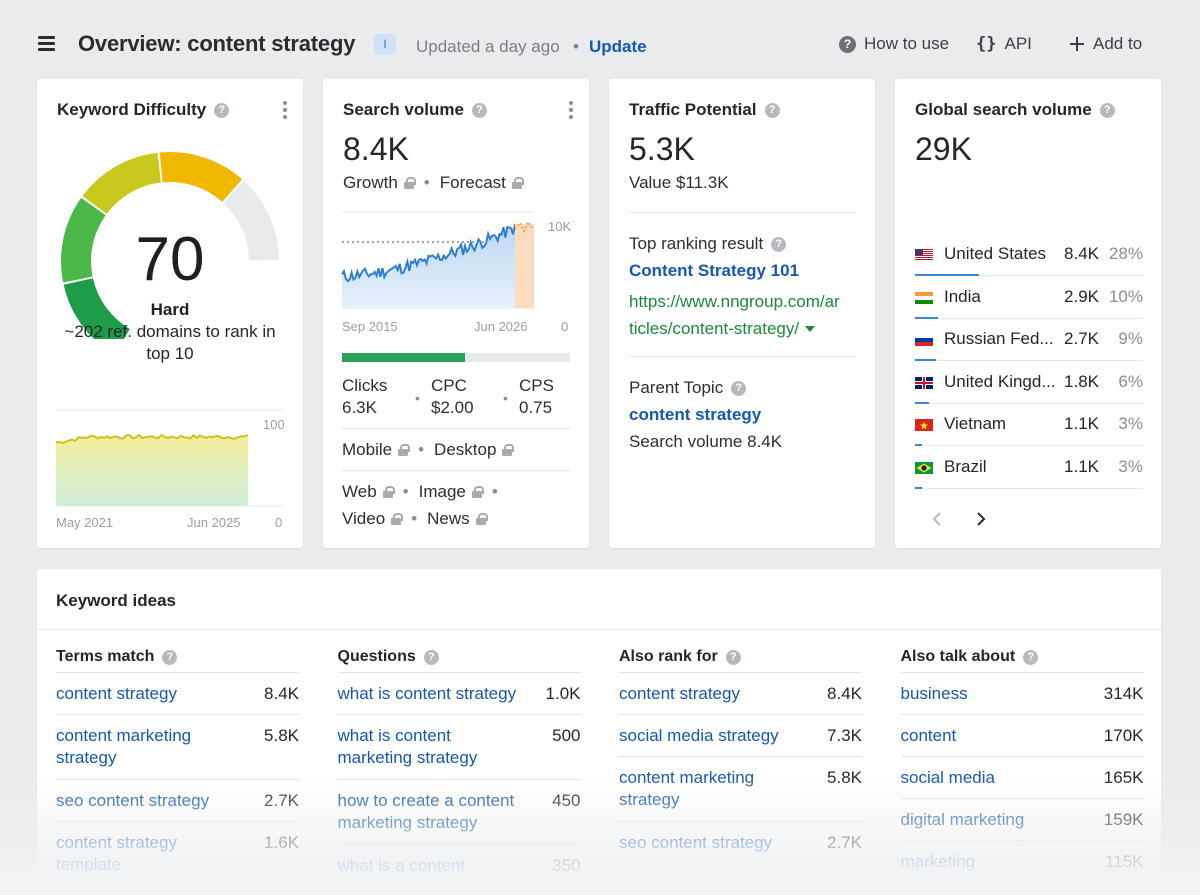  Describe the element at coordinates (1029, 340) in the screenshot. I see `country-row: Russian Fed... 2.7K 9%` at that location.